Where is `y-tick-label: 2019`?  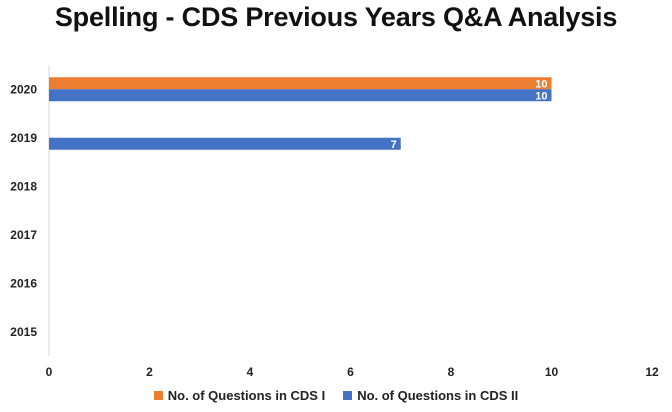
y-tick-label: 2019 is located at coordinates (23, 138).